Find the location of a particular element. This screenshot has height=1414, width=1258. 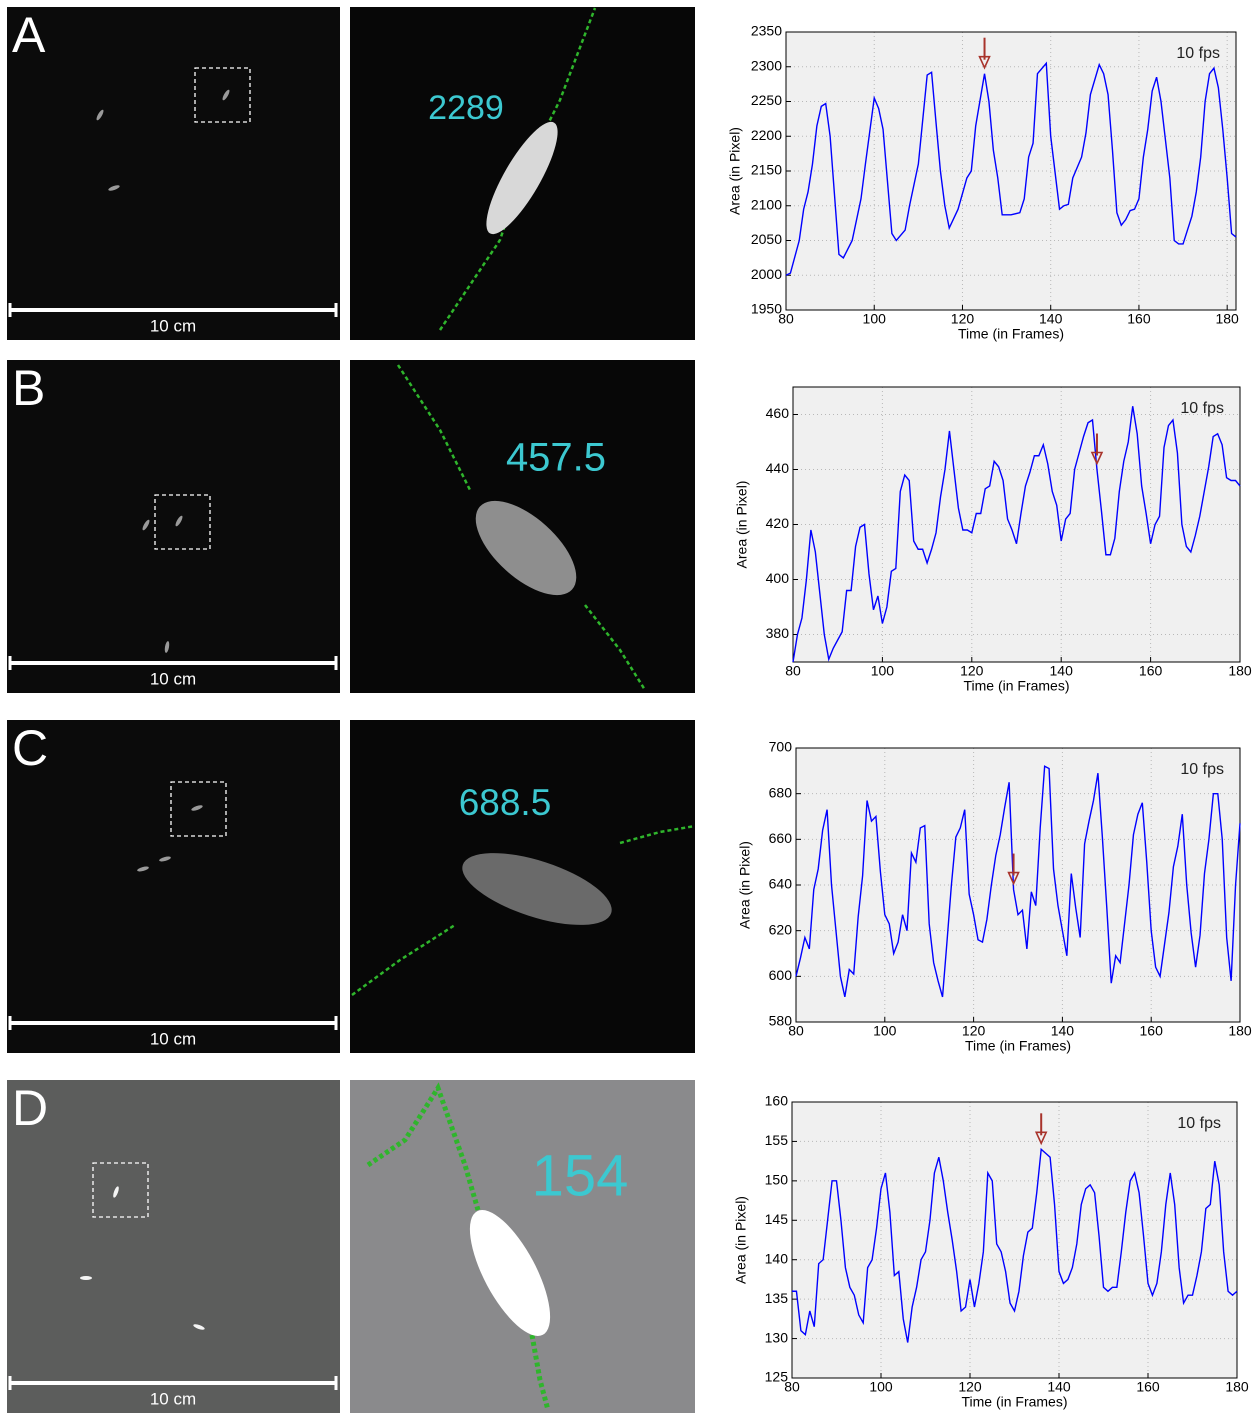

y-tick-label: 700 is located at coordinates (781, 747).